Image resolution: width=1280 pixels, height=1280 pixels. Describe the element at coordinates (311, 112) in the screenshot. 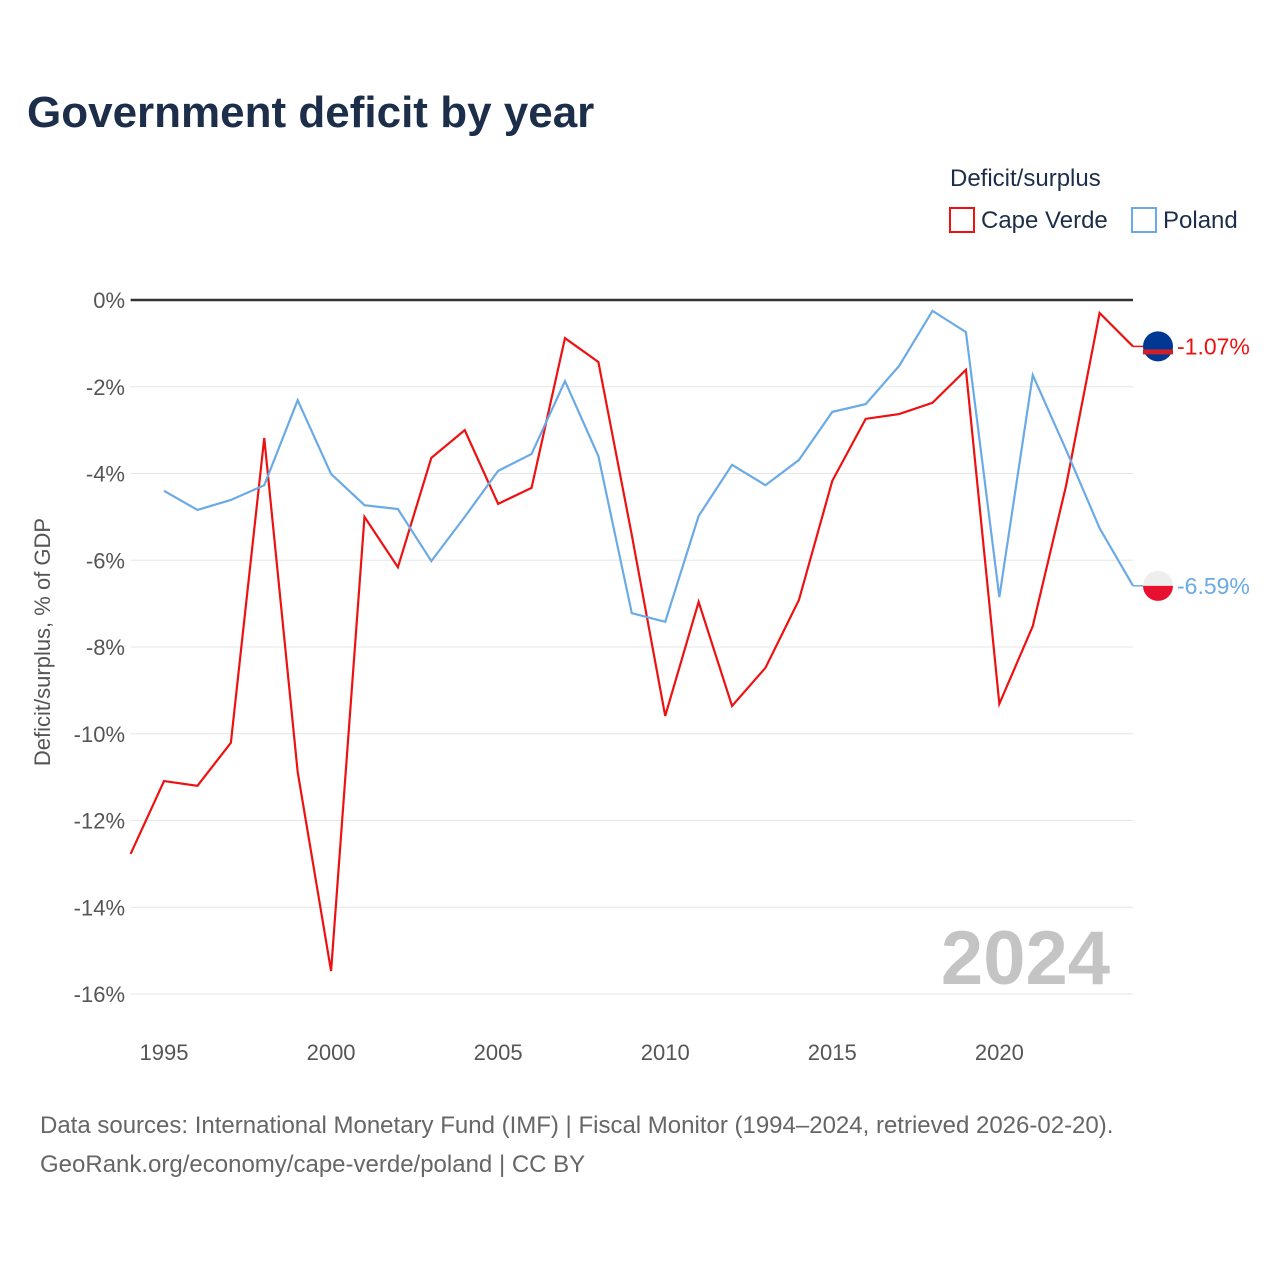

I see `page-title: Government deficit by year` at that location.